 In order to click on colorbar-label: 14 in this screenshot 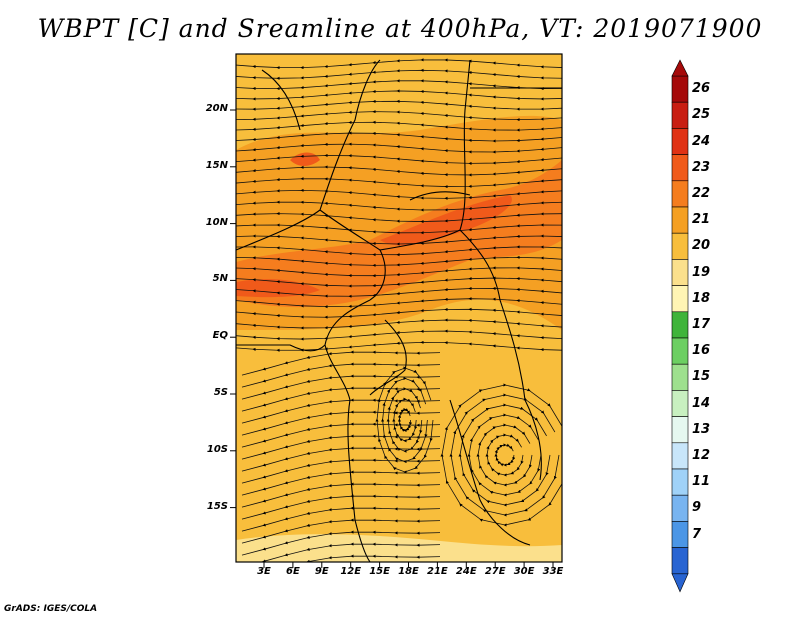, I will do `click(701, 403)`.